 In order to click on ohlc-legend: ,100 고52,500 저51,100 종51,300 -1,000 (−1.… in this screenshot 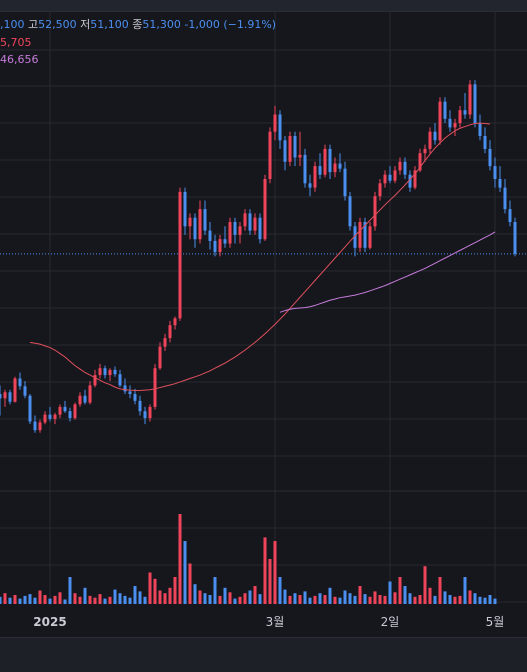, I will do `click(138, 25)`.